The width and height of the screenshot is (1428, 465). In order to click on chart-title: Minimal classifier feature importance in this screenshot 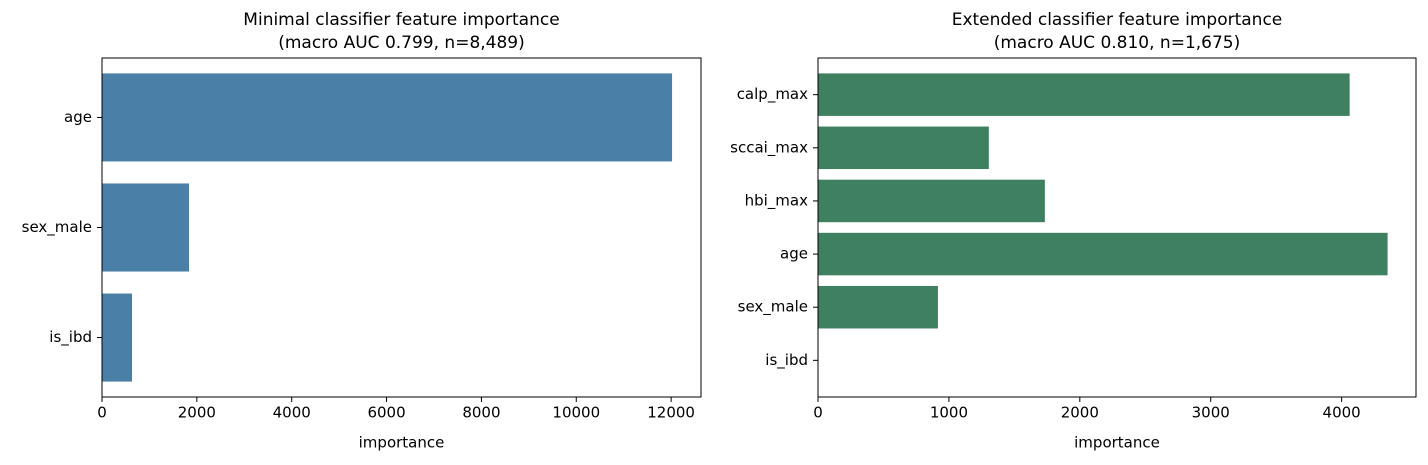, I will do `click(401, 20)`.